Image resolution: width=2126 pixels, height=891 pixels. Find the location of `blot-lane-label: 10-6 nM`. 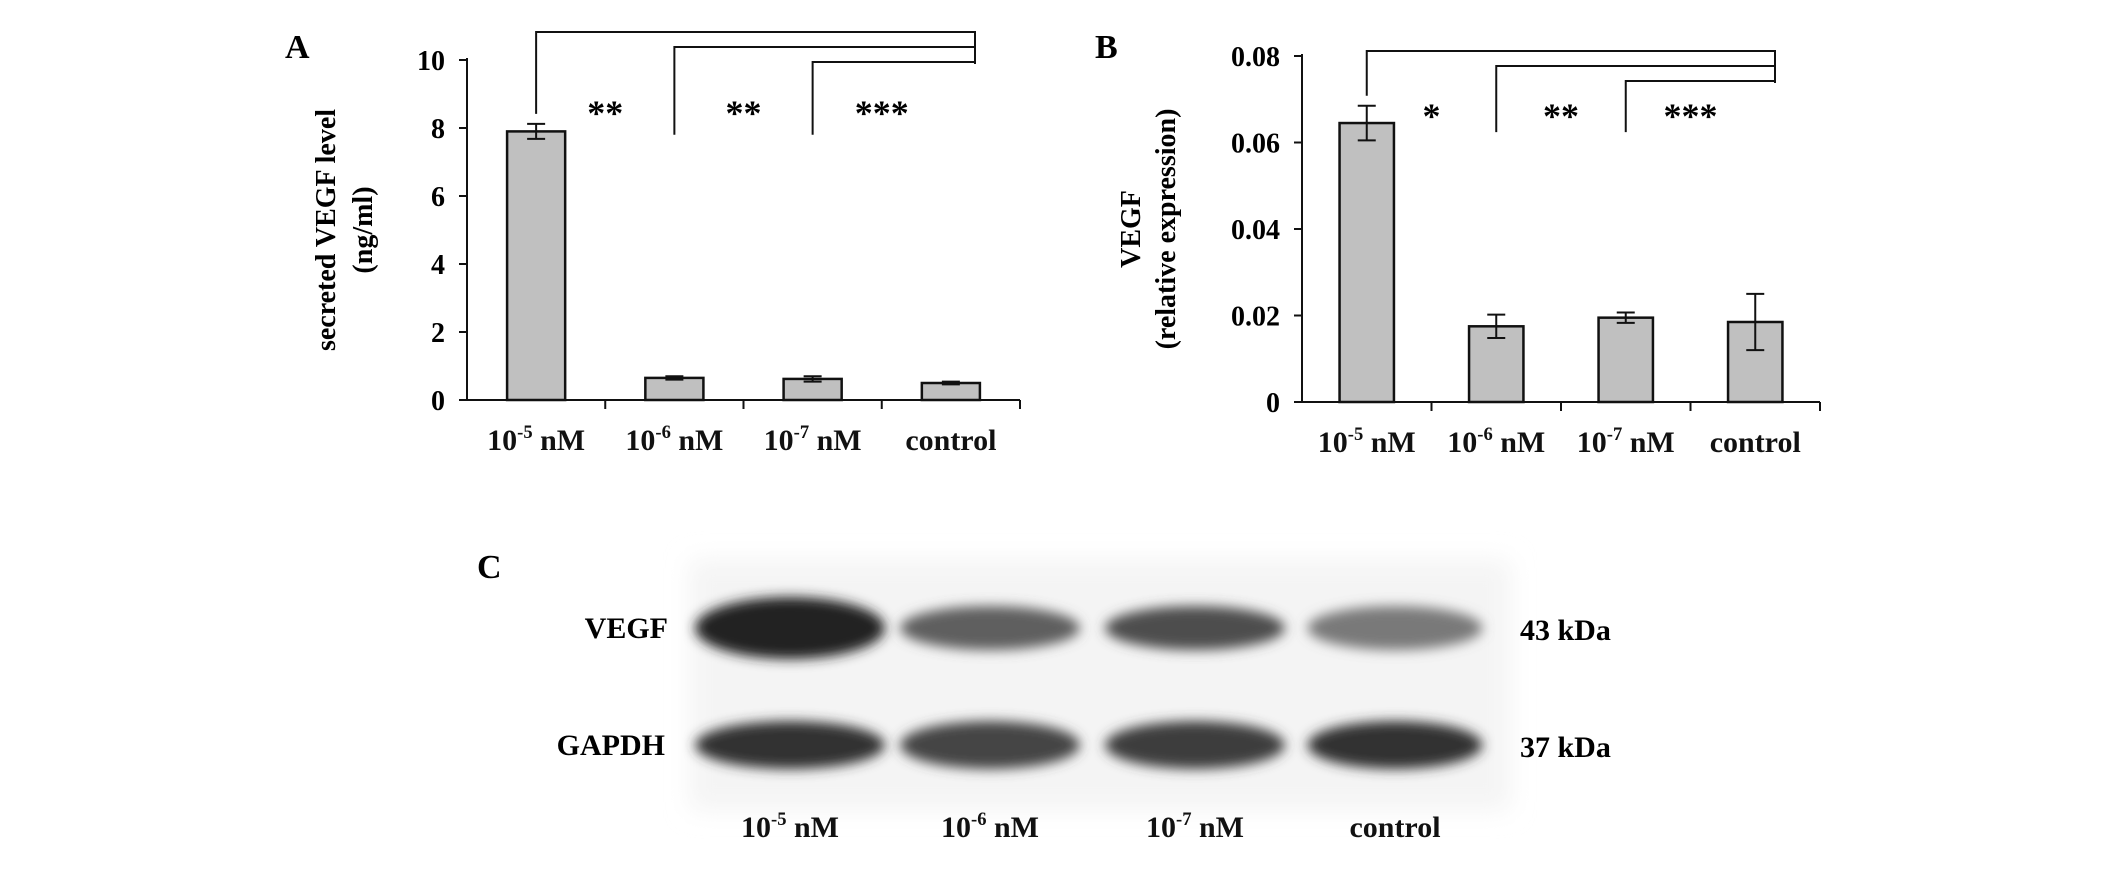

blot-lane-label: 10-6 nM is located at coordinates (990, 826).